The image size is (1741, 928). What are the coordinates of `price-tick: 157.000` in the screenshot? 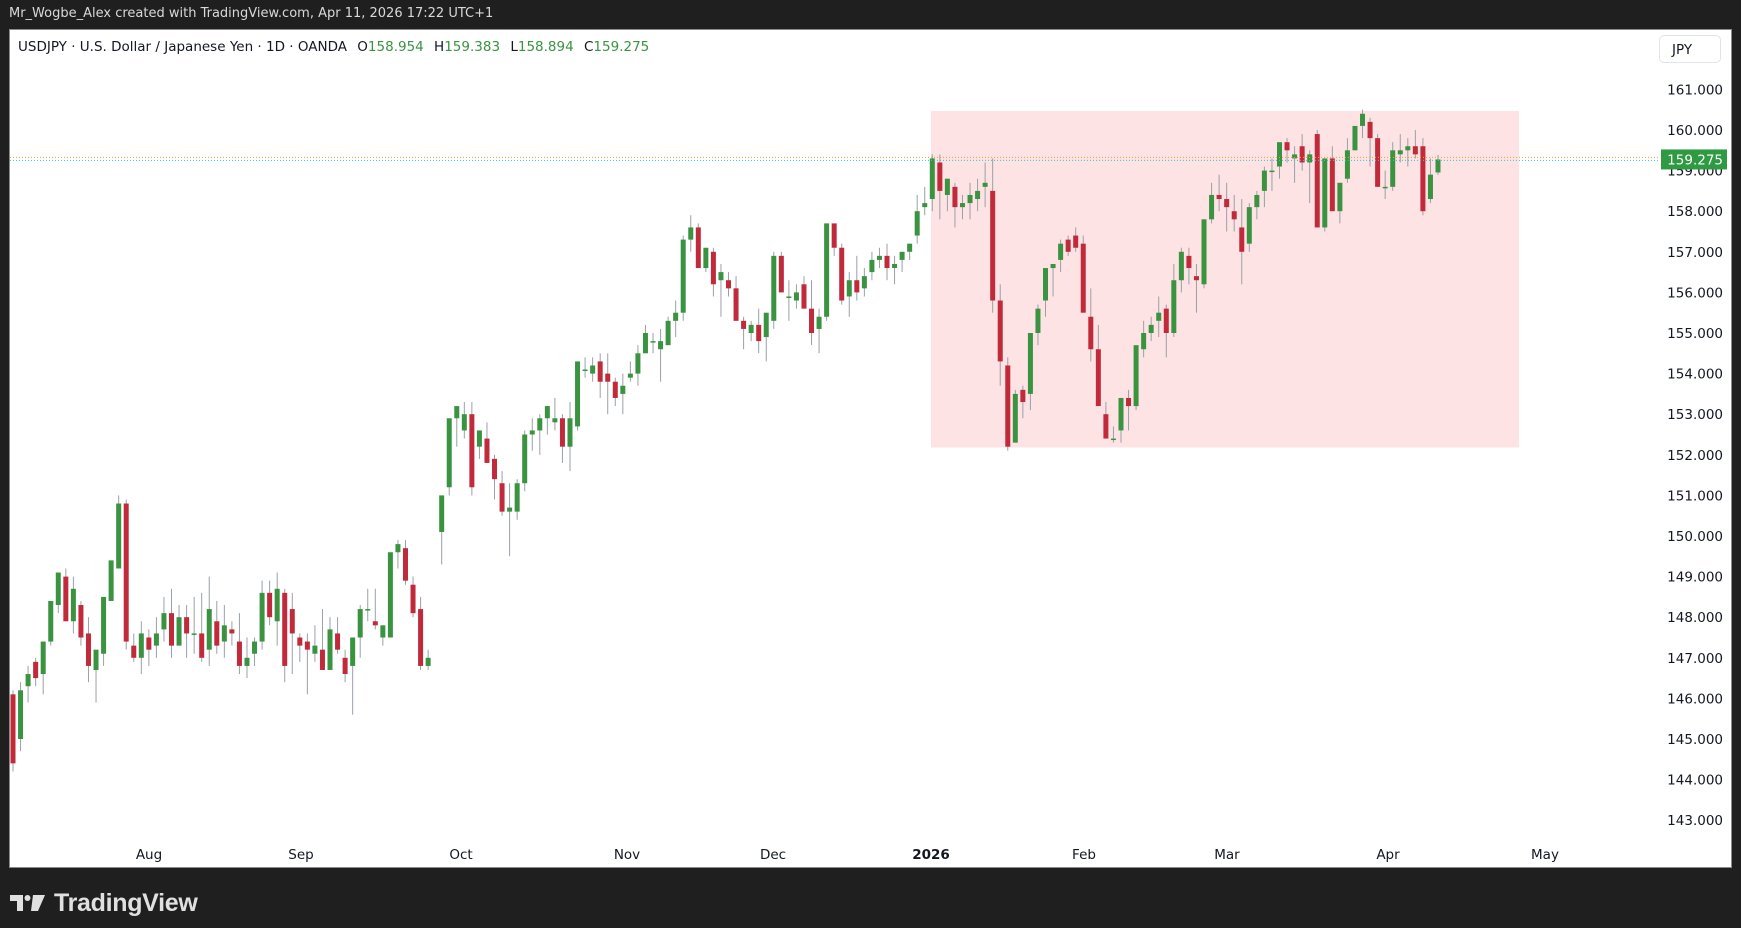 It's located at (1695, 253).